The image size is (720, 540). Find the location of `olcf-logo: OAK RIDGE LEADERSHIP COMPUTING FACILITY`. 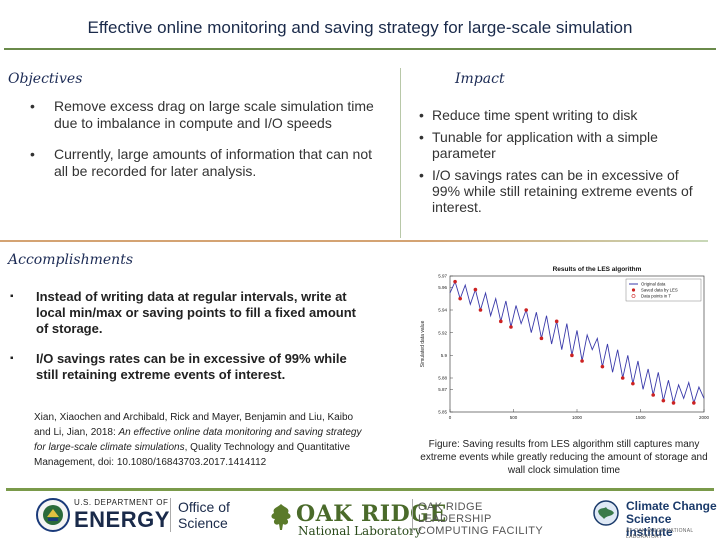

olcf-logo: OAK RIDGE LEADERSHIP COMPUTING FACILITY is located at coordinates (480, 519).